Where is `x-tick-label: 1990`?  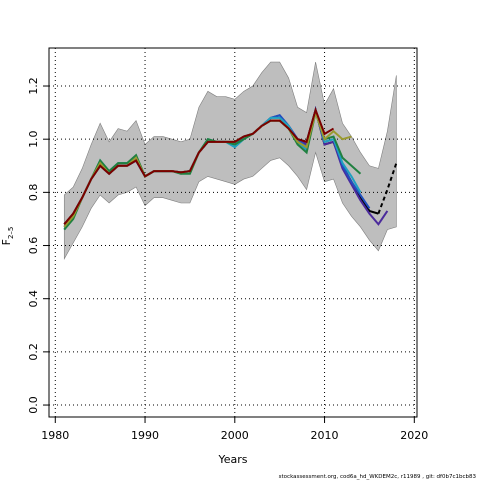
x-tick-label: 1990 is located at coordinates (145, 435).